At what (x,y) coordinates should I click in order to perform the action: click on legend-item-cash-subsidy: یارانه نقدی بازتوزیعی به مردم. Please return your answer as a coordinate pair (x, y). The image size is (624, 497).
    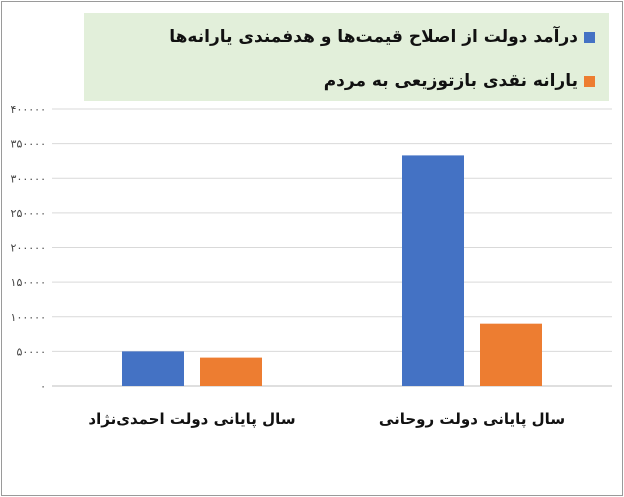
    Looking at the image, I should click on (459, 81).